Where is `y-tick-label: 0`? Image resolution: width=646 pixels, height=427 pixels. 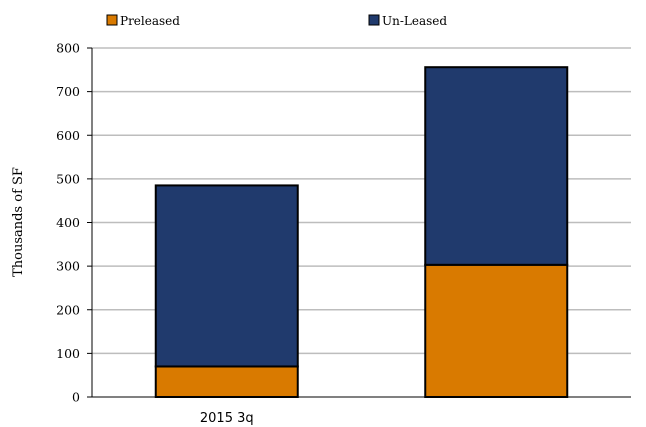 y-tick-label: 0 is located at coordinates (76, 397).